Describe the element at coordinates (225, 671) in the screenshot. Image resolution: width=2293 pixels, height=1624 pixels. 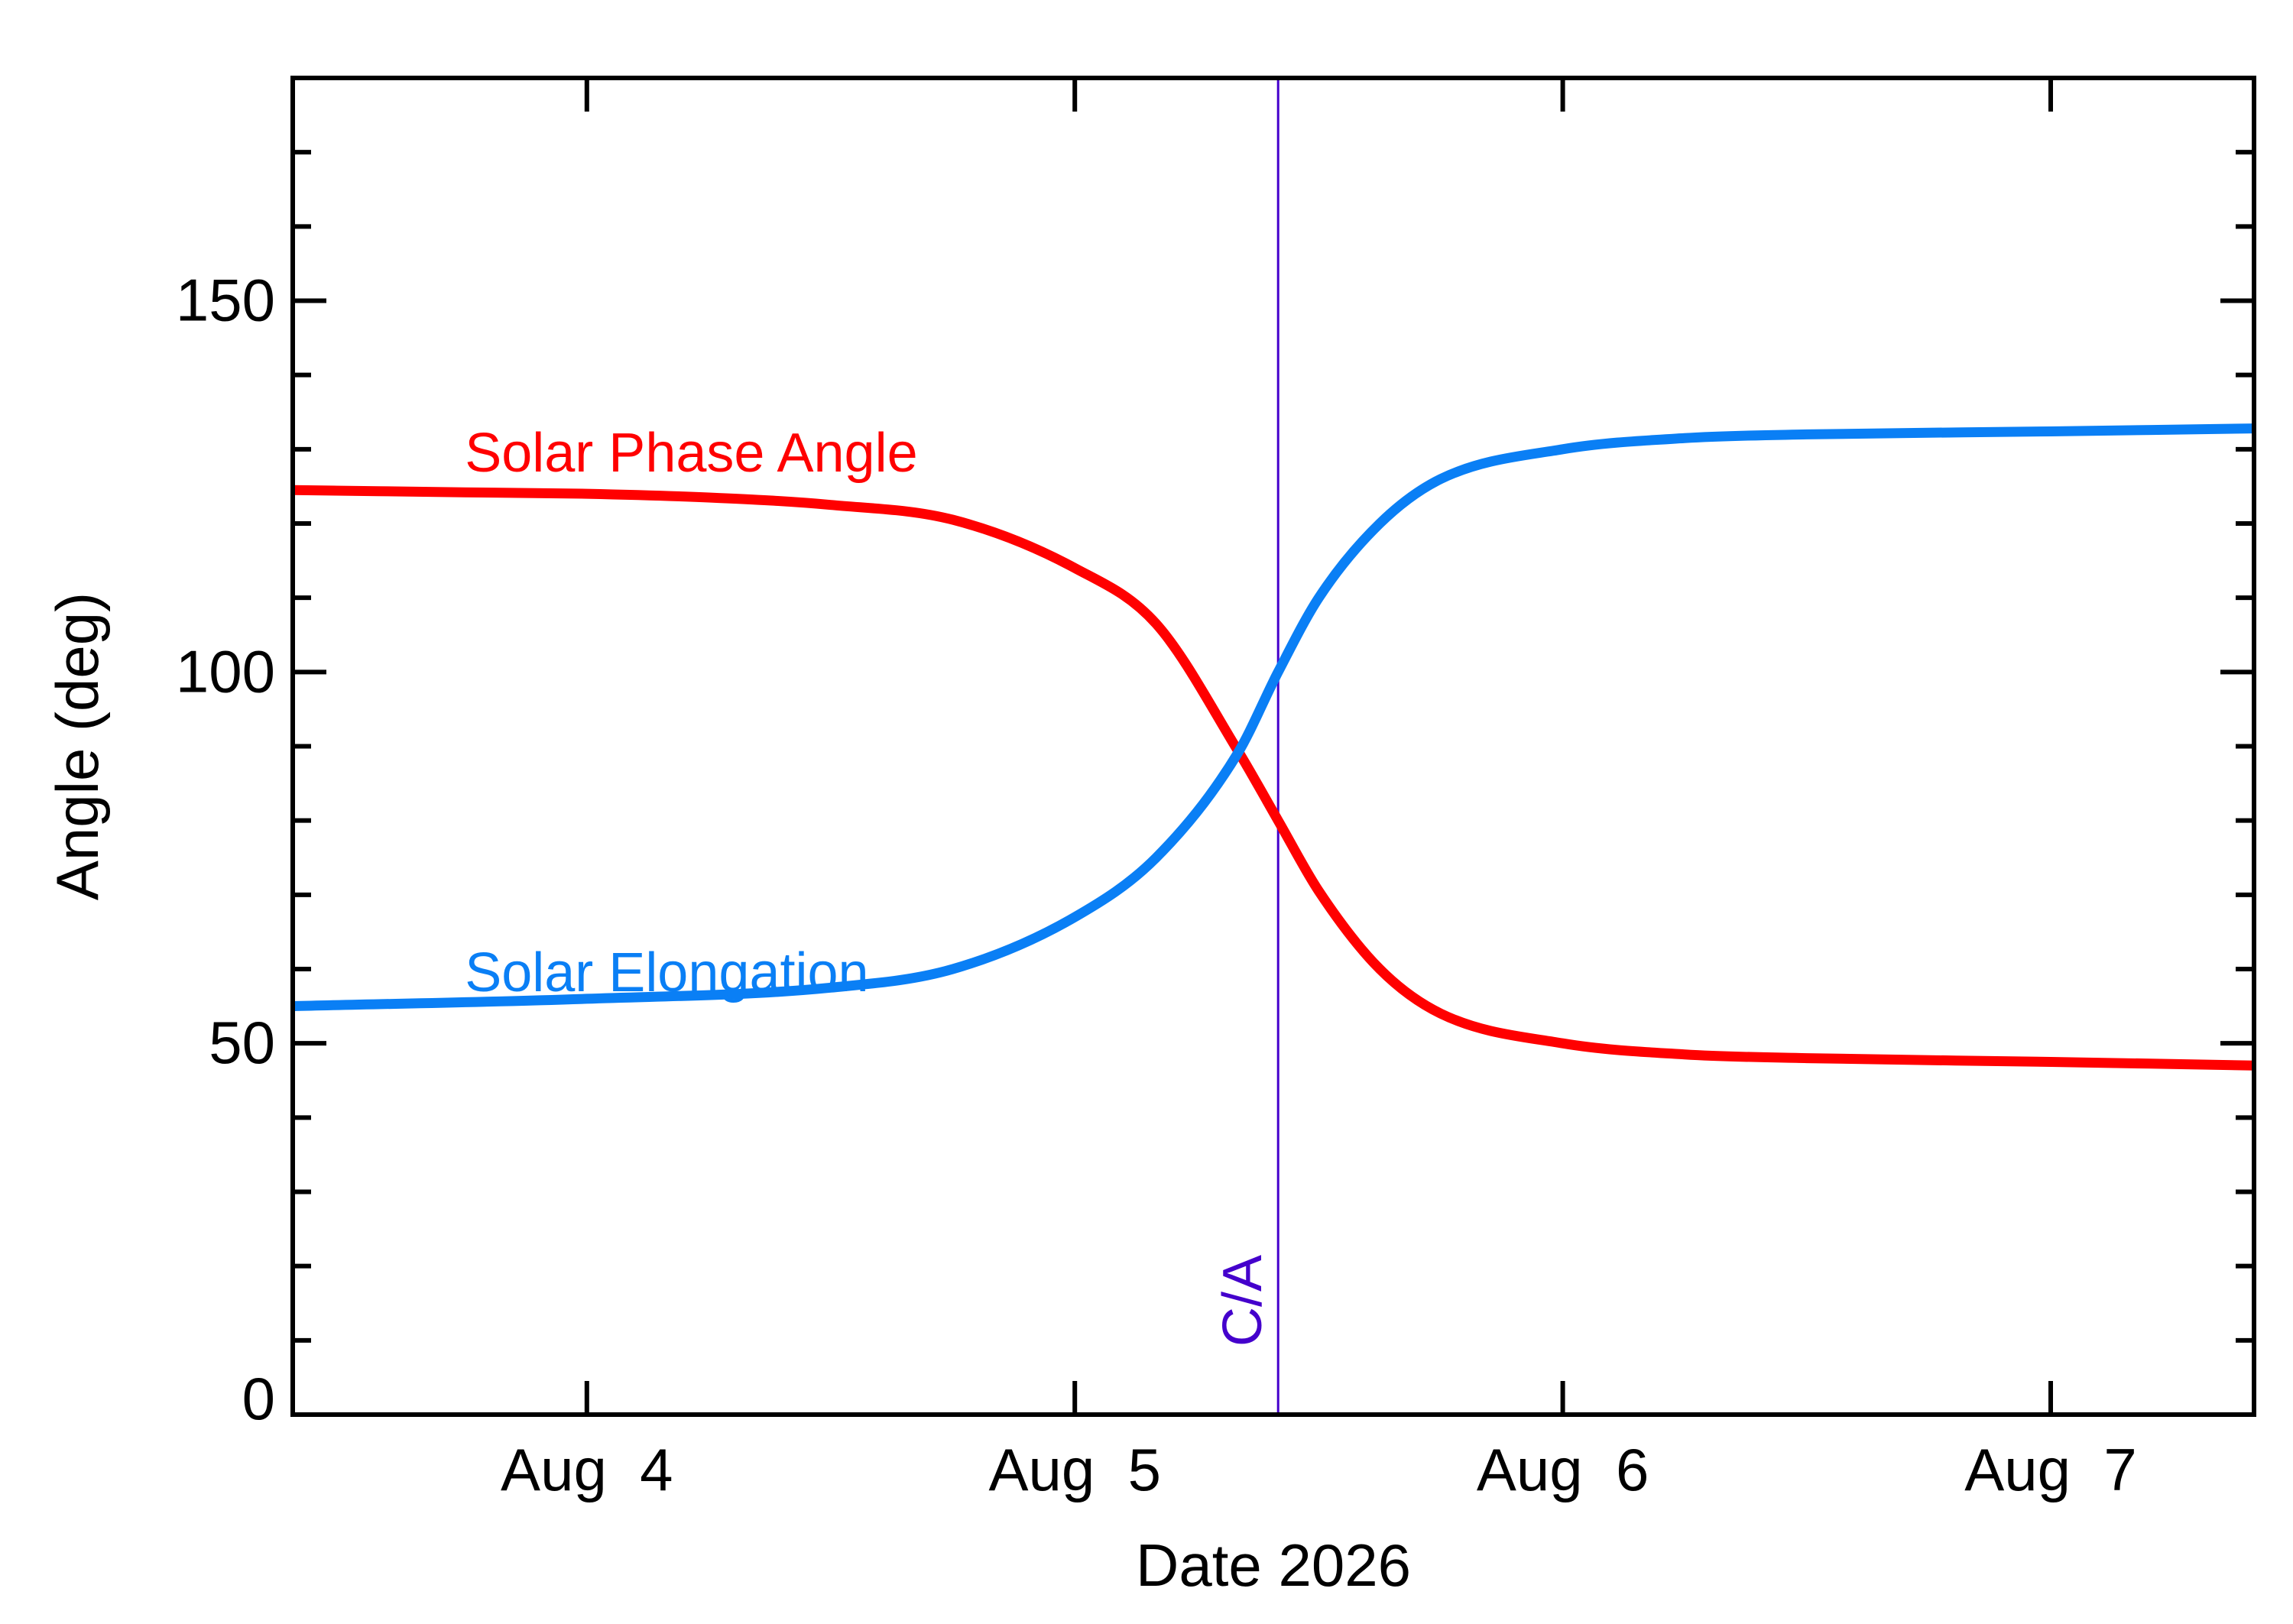
I see `y-tick-label: 100` at that location.